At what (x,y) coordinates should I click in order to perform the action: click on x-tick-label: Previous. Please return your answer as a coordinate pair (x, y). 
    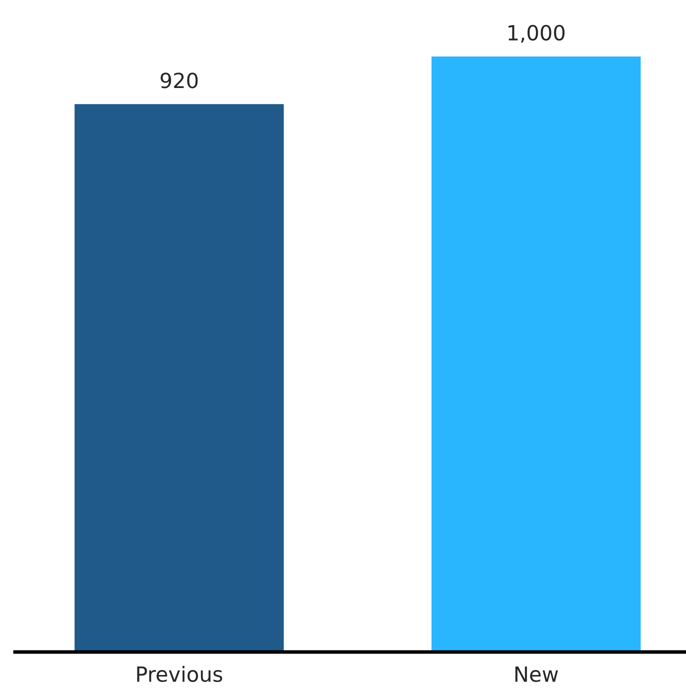
    Looking at the image, I should click on (179, 674).